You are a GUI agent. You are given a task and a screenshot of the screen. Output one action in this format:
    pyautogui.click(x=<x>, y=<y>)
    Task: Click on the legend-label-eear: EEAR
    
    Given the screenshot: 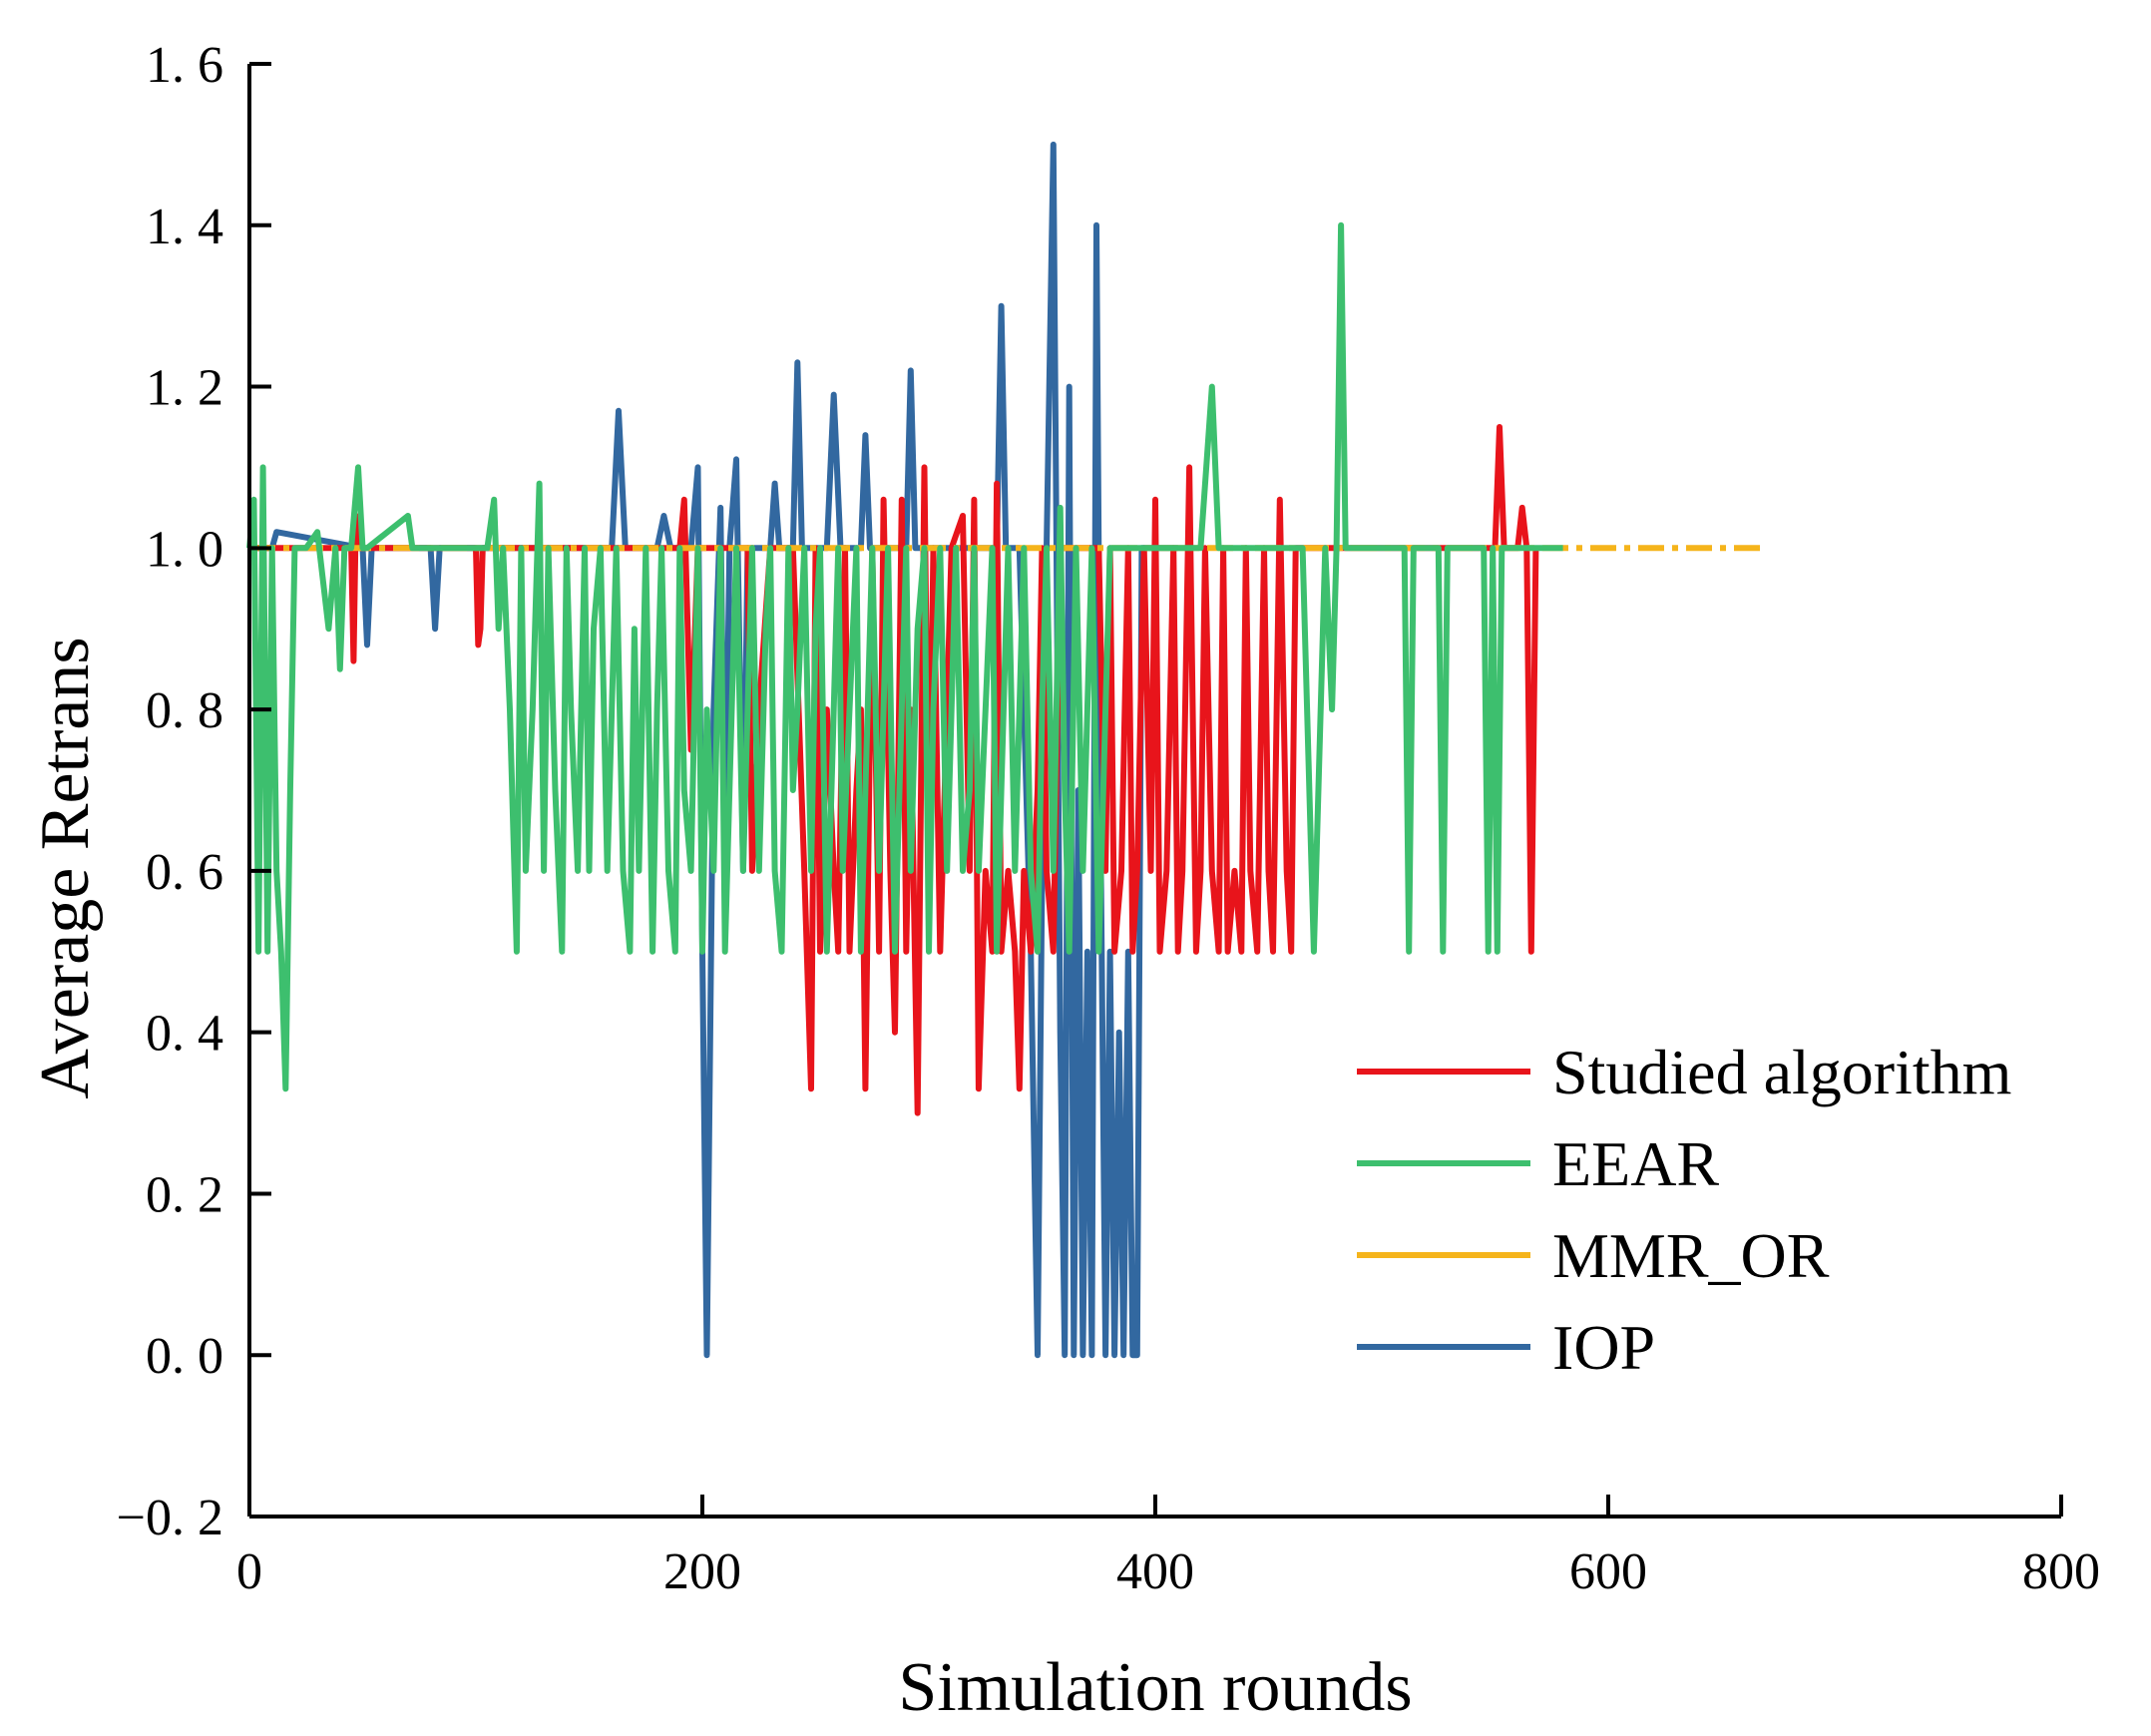 What is the action you would take?
    pyautogui.click(x=1636, y=1163)
    